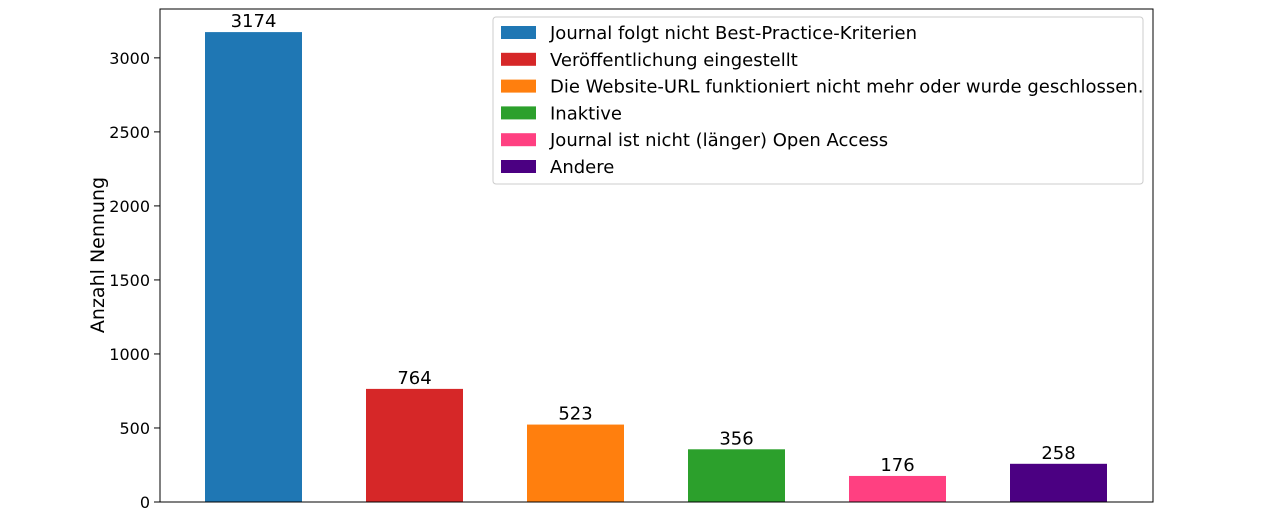 This screenshot has height=513, width=1280. I want to click on data-label-1: 3174, so click(254, 21).